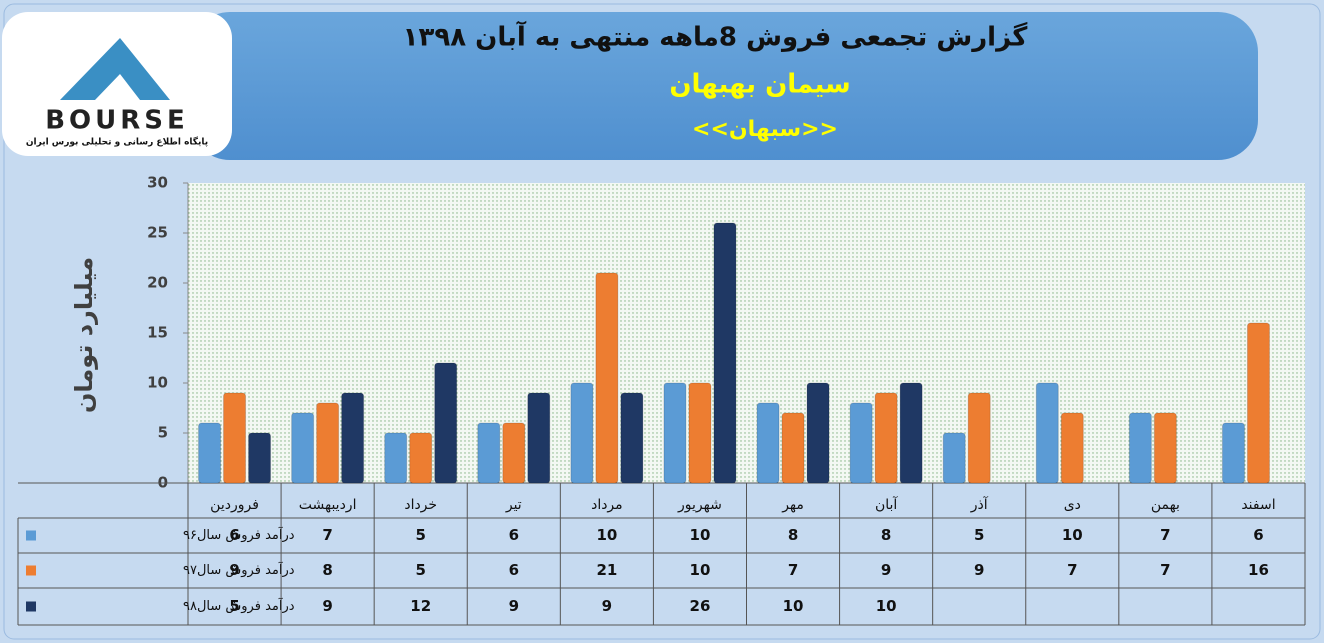 This screenshot has width=1324, height=643. What do you see at coordinates (234, 505) in the screenshot?
I see `x-tick-label: فروردین` at bounding box center [234, 505].